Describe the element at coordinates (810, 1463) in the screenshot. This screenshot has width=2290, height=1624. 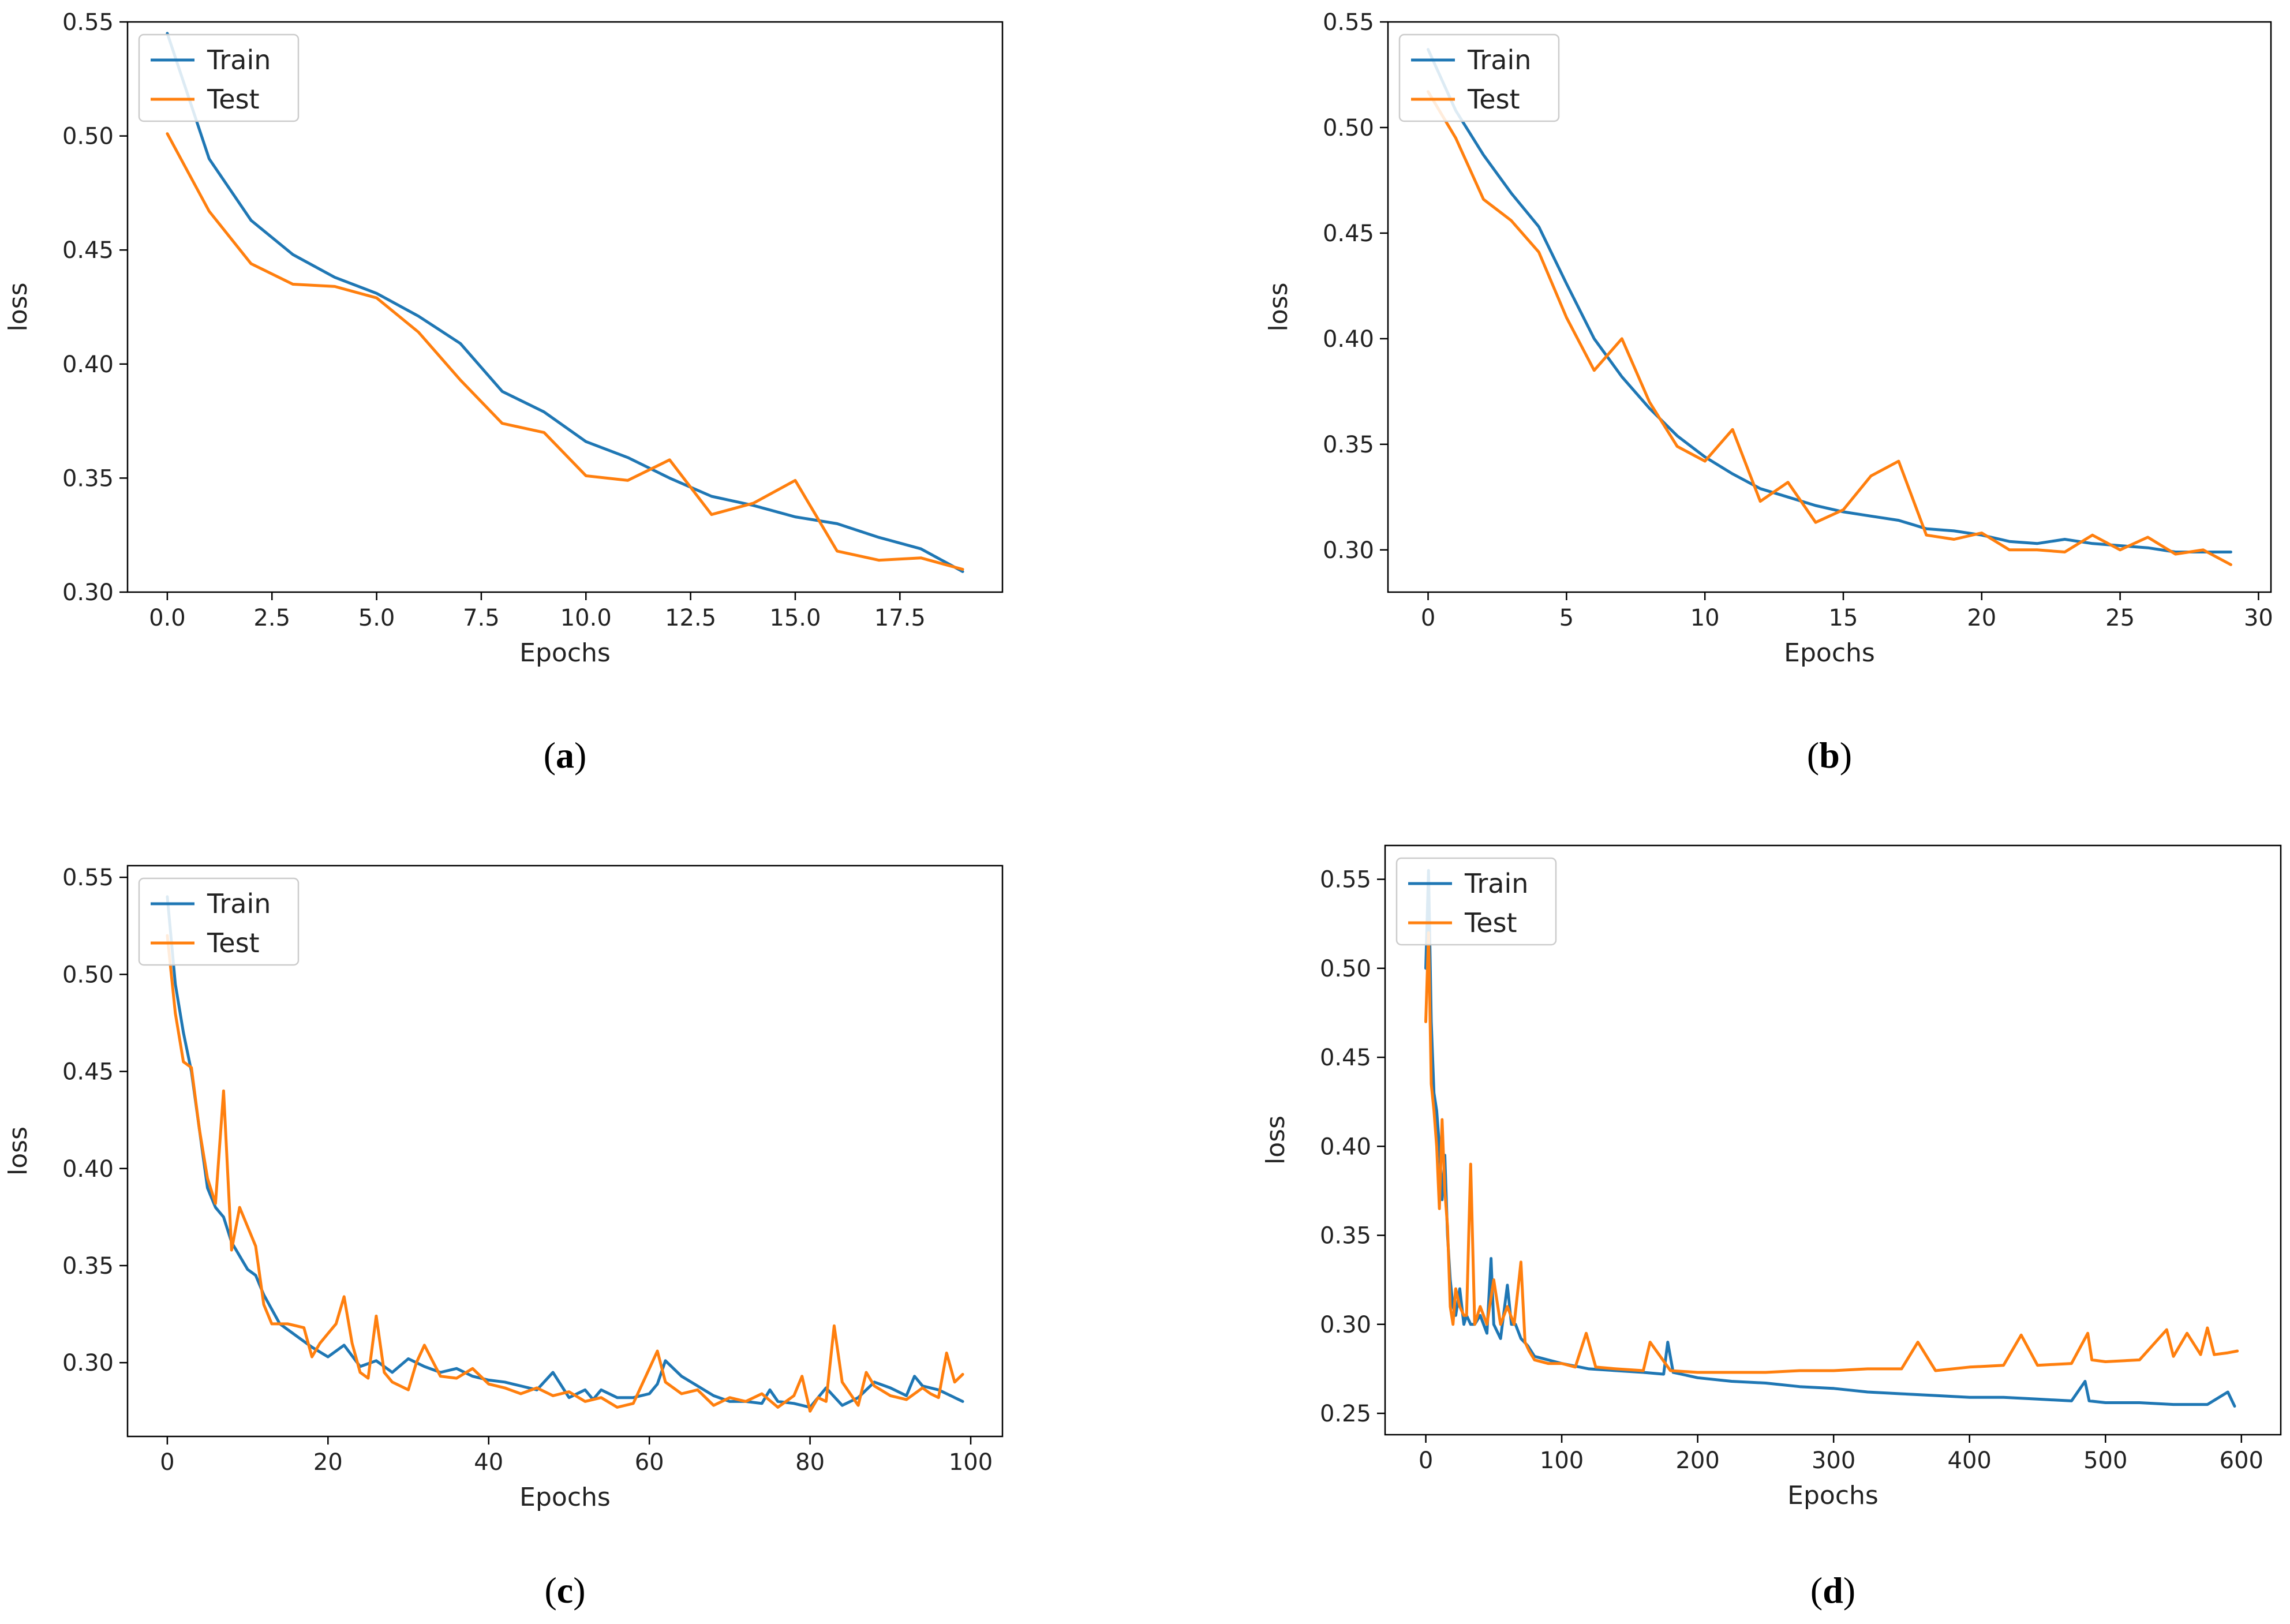
I see `x-tick-label: 80` at that location.